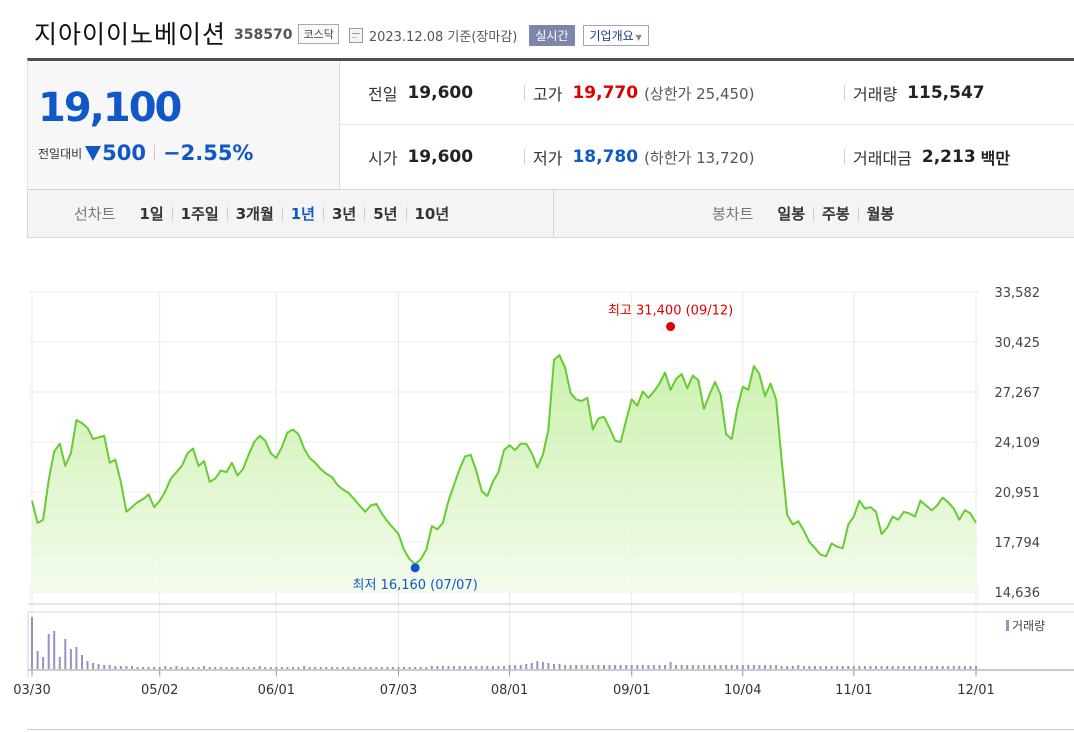  What do you see at coordinates (431, 213) in the screenshot?
I see `tab-period-6: 10년` at bounding box center [431, 213].